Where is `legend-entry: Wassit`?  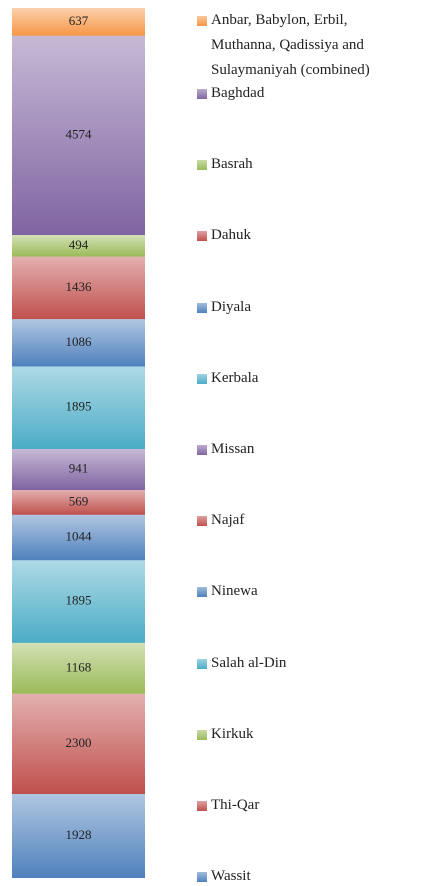
legend-entry: Wassit is located at coordinates (308, 875).